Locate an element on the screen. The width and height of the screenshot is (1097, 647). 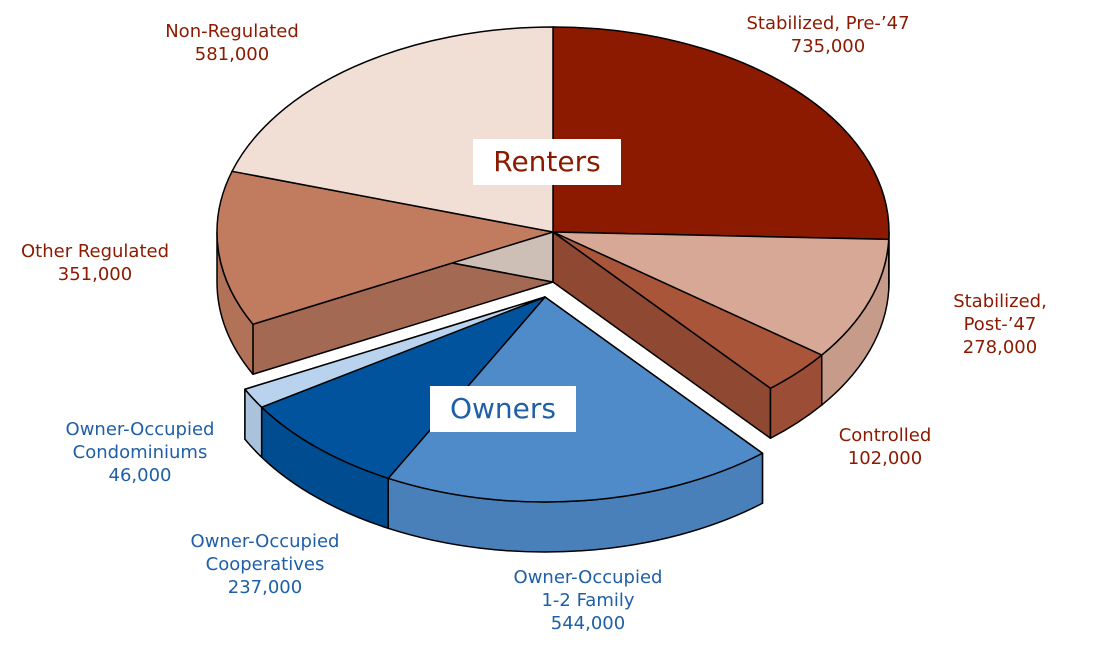
slice-label: Stabilized, Pre-’47 735,000 is located at coordinates (827, 35).